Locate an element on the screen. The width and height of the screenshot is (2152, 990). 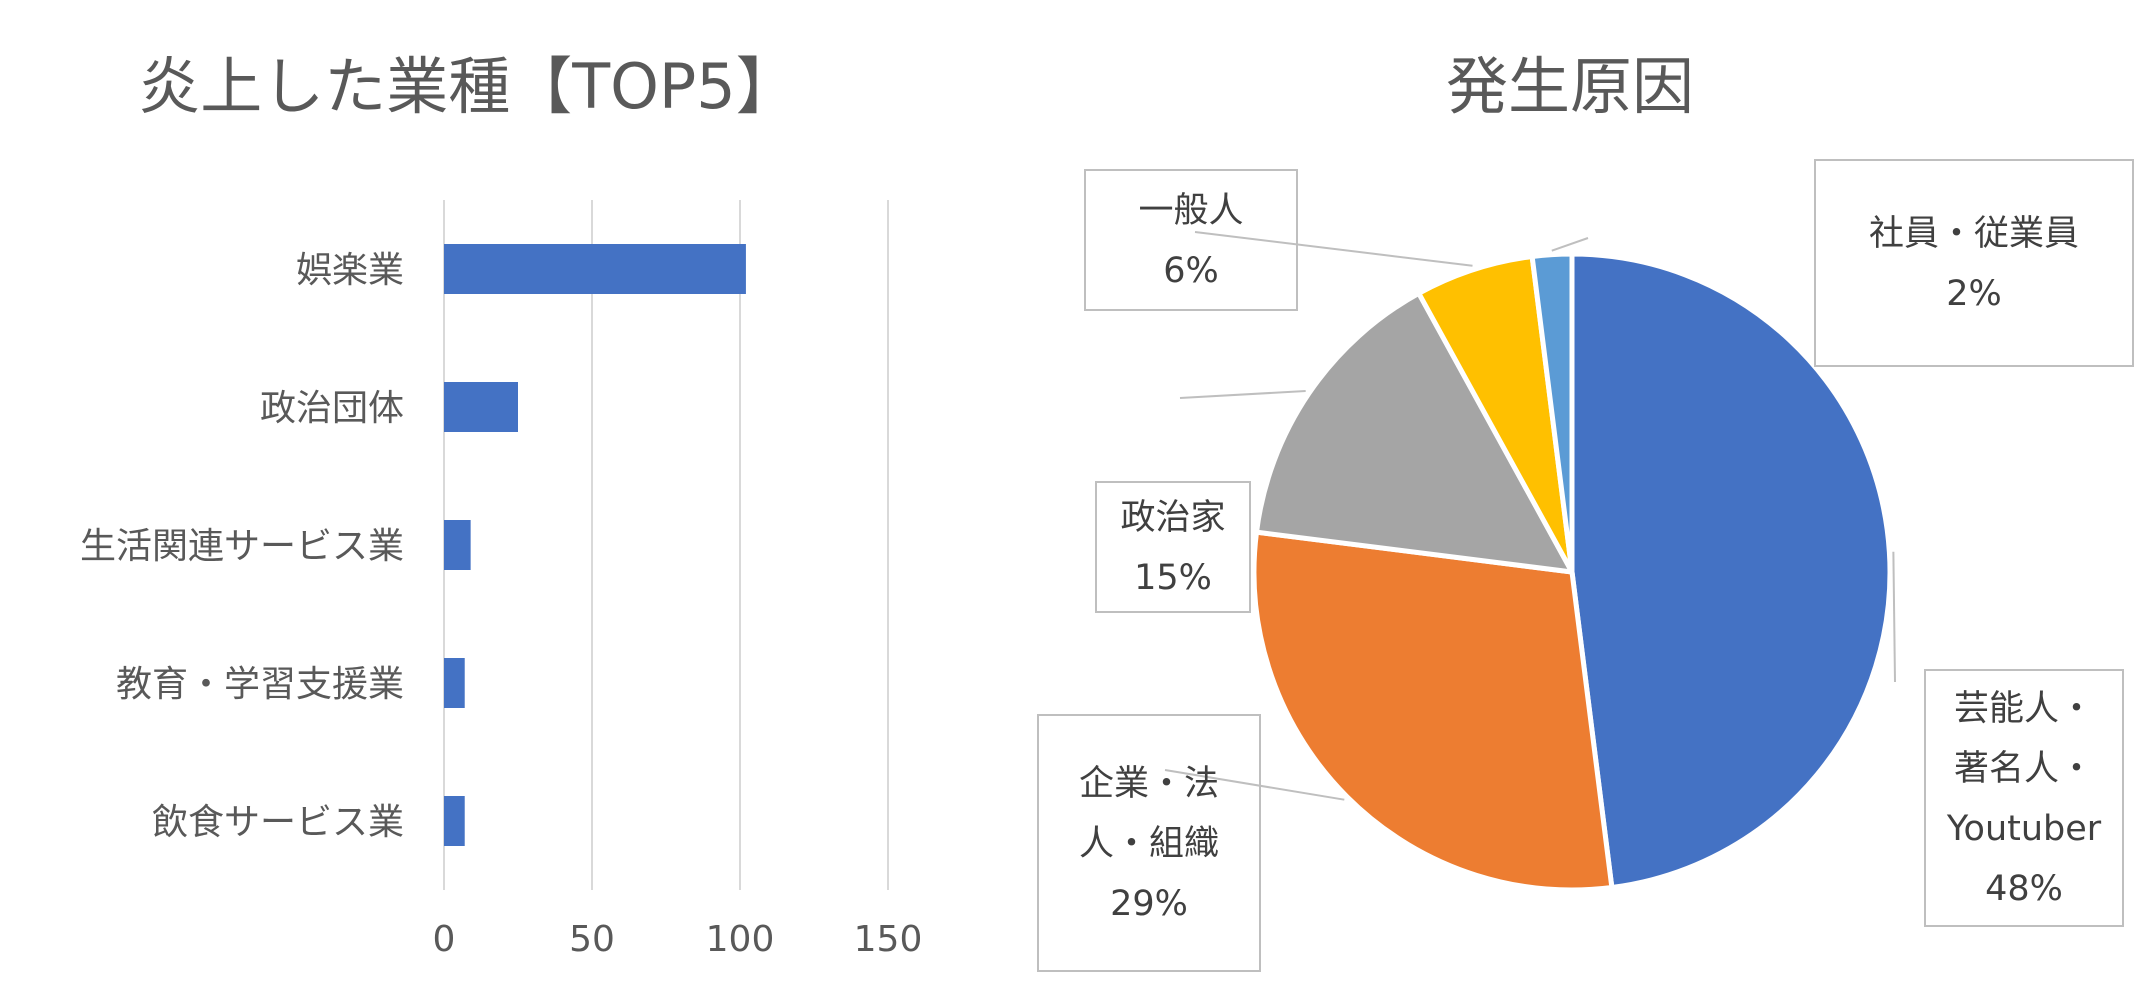
bar-series is located at coordinates (595, 545).